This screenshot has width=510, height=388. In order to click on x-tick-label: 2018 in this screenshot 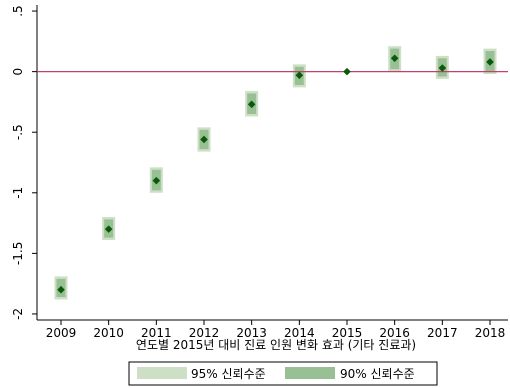, I will do `click(490, 333)`.